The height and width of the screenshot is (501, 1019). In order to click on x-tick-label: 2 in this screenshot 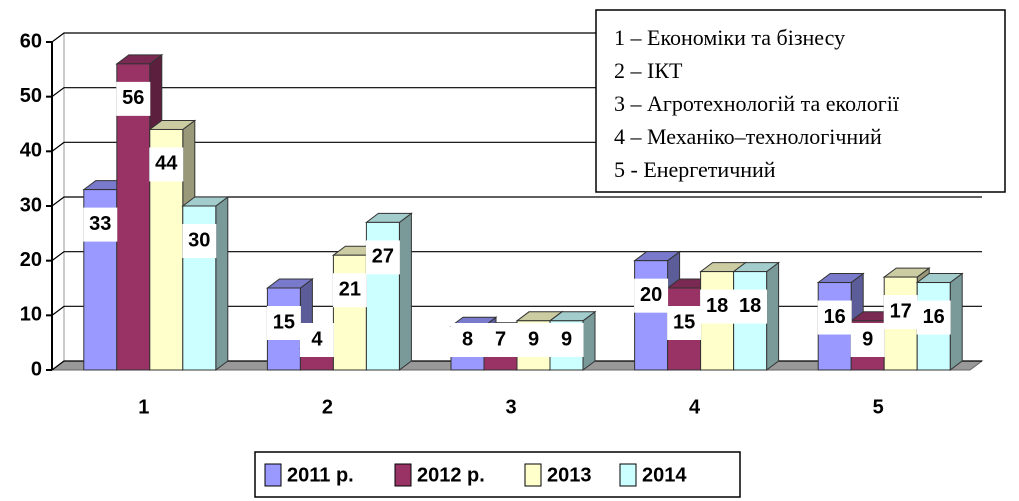, I will do `click(327, 407)`.